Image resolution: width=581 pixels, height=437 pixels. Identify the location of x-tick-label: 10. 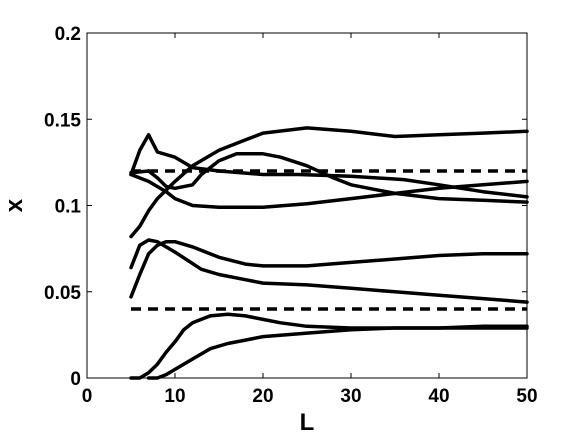
(174, 396).